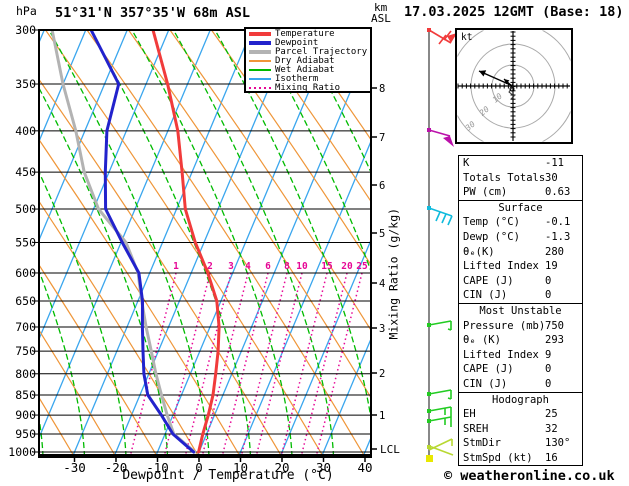  I want to click on temperature-curve, so click(186, 242).